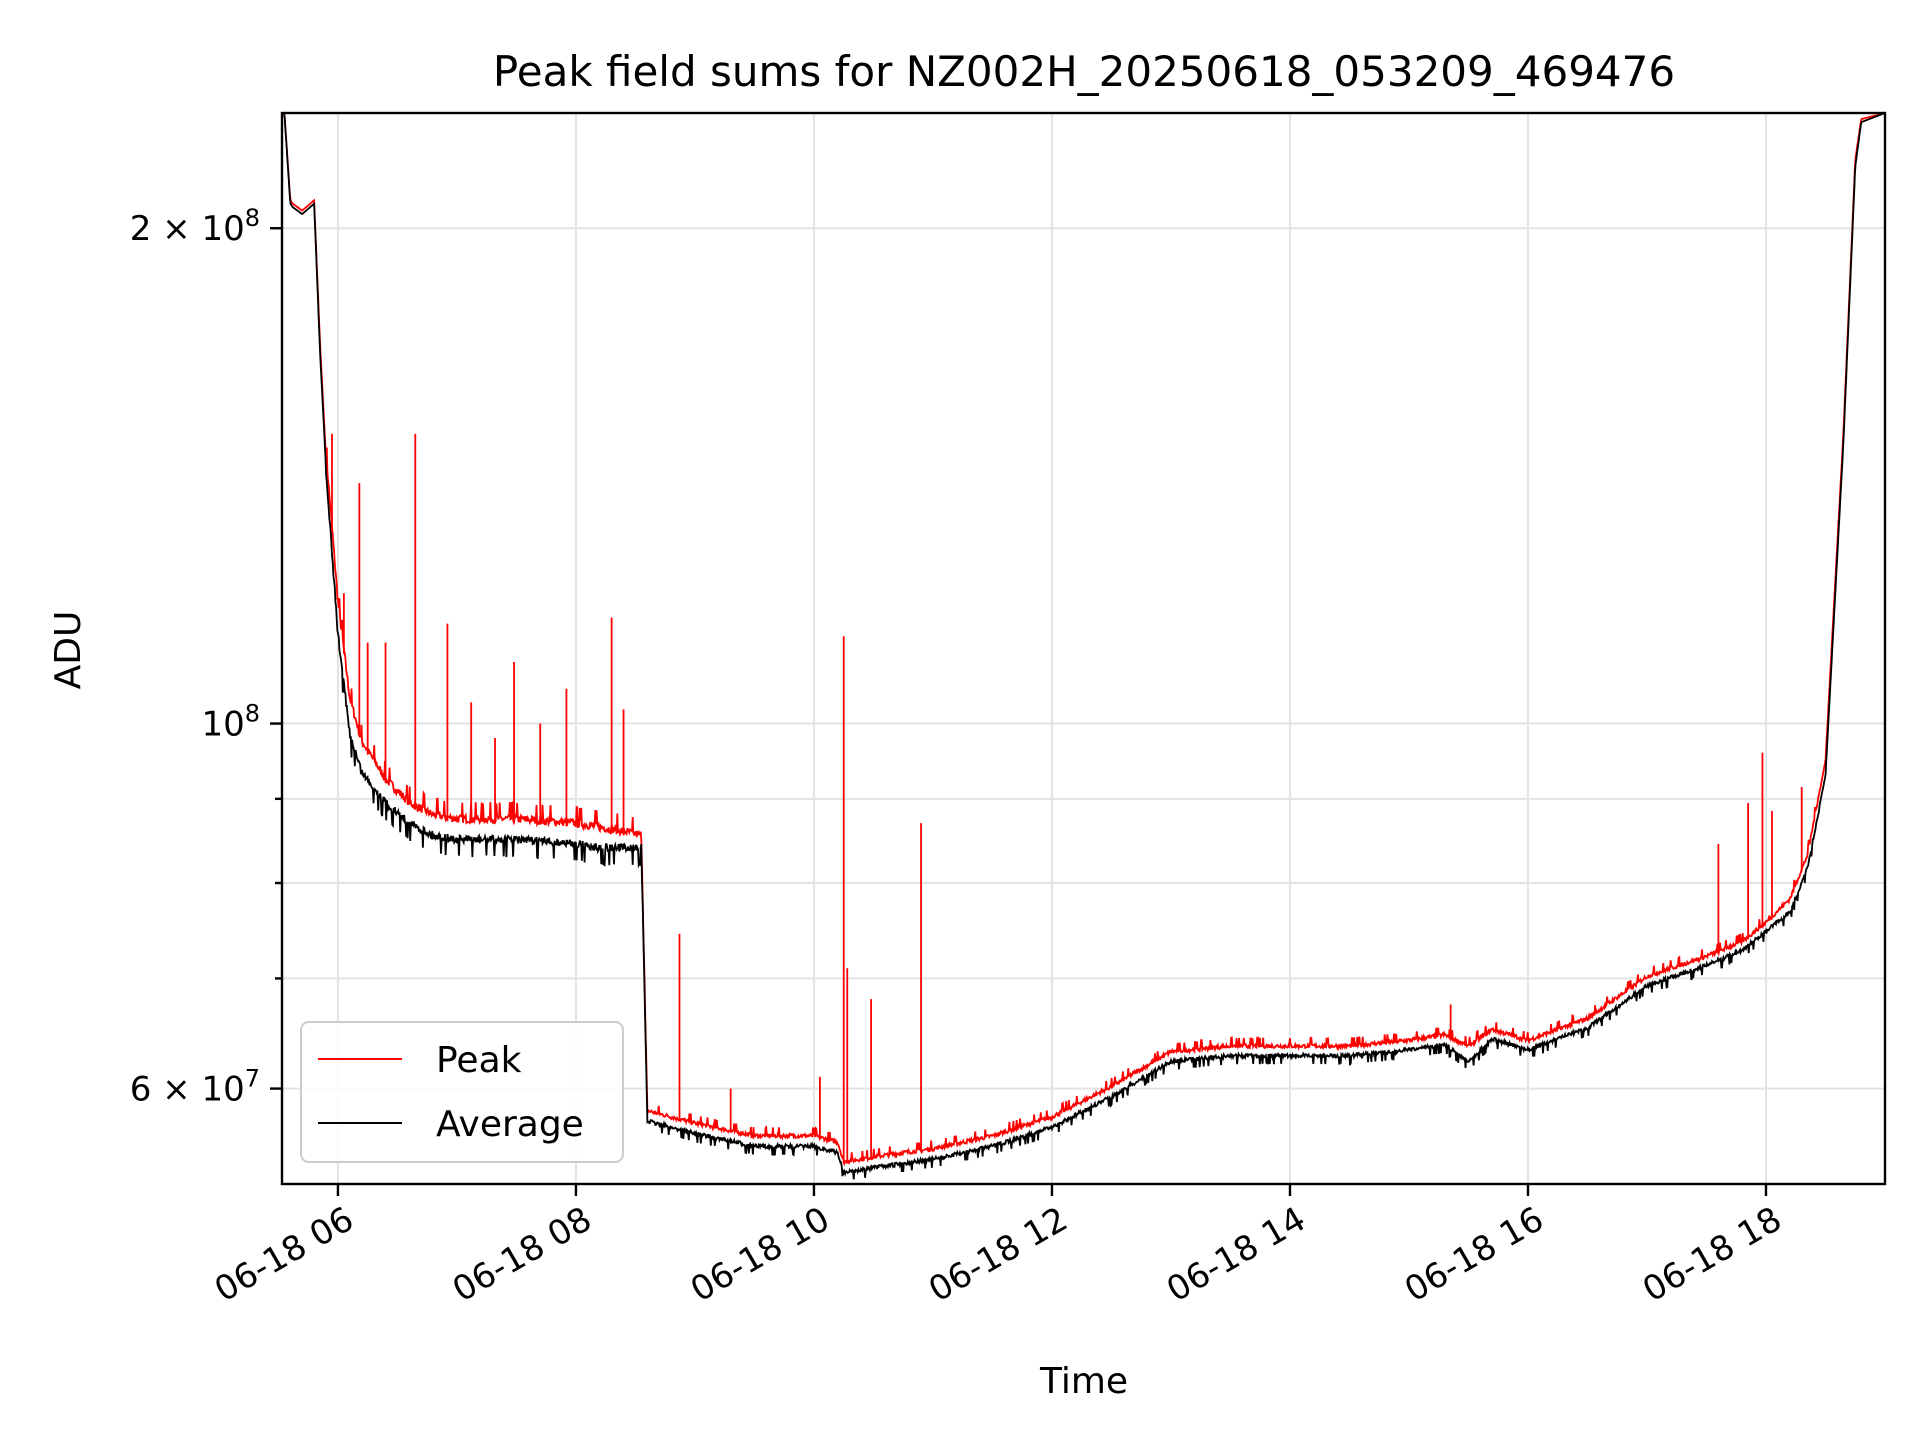  I want to click on legend: Peak Average, so click(462, 1092).